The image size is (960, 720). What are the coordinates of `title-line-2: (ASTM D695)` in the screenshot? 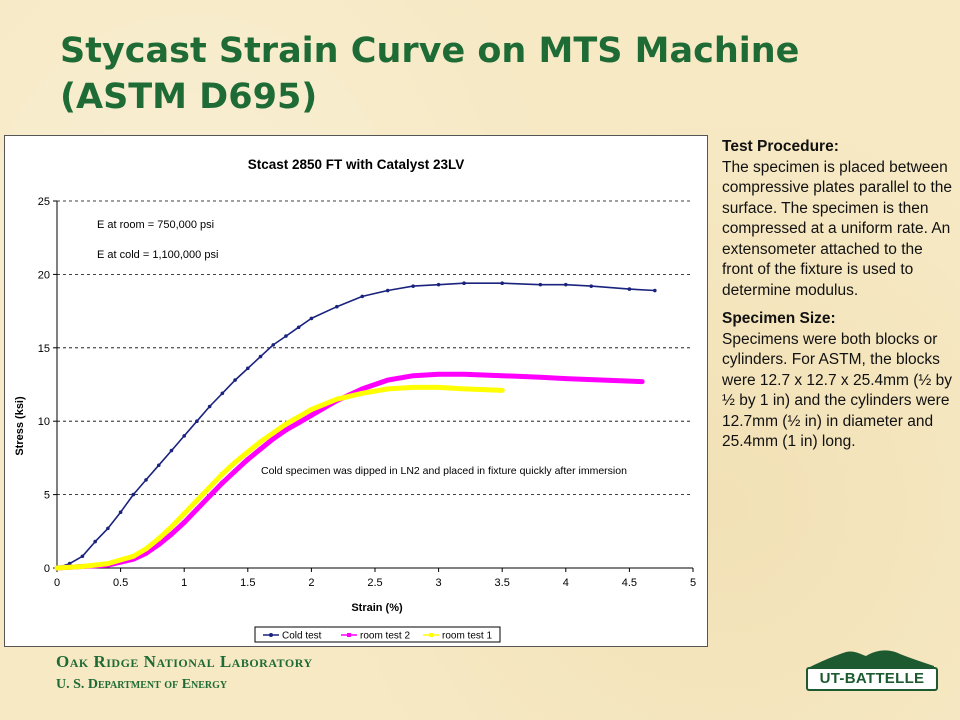 It's located at (189, 97).